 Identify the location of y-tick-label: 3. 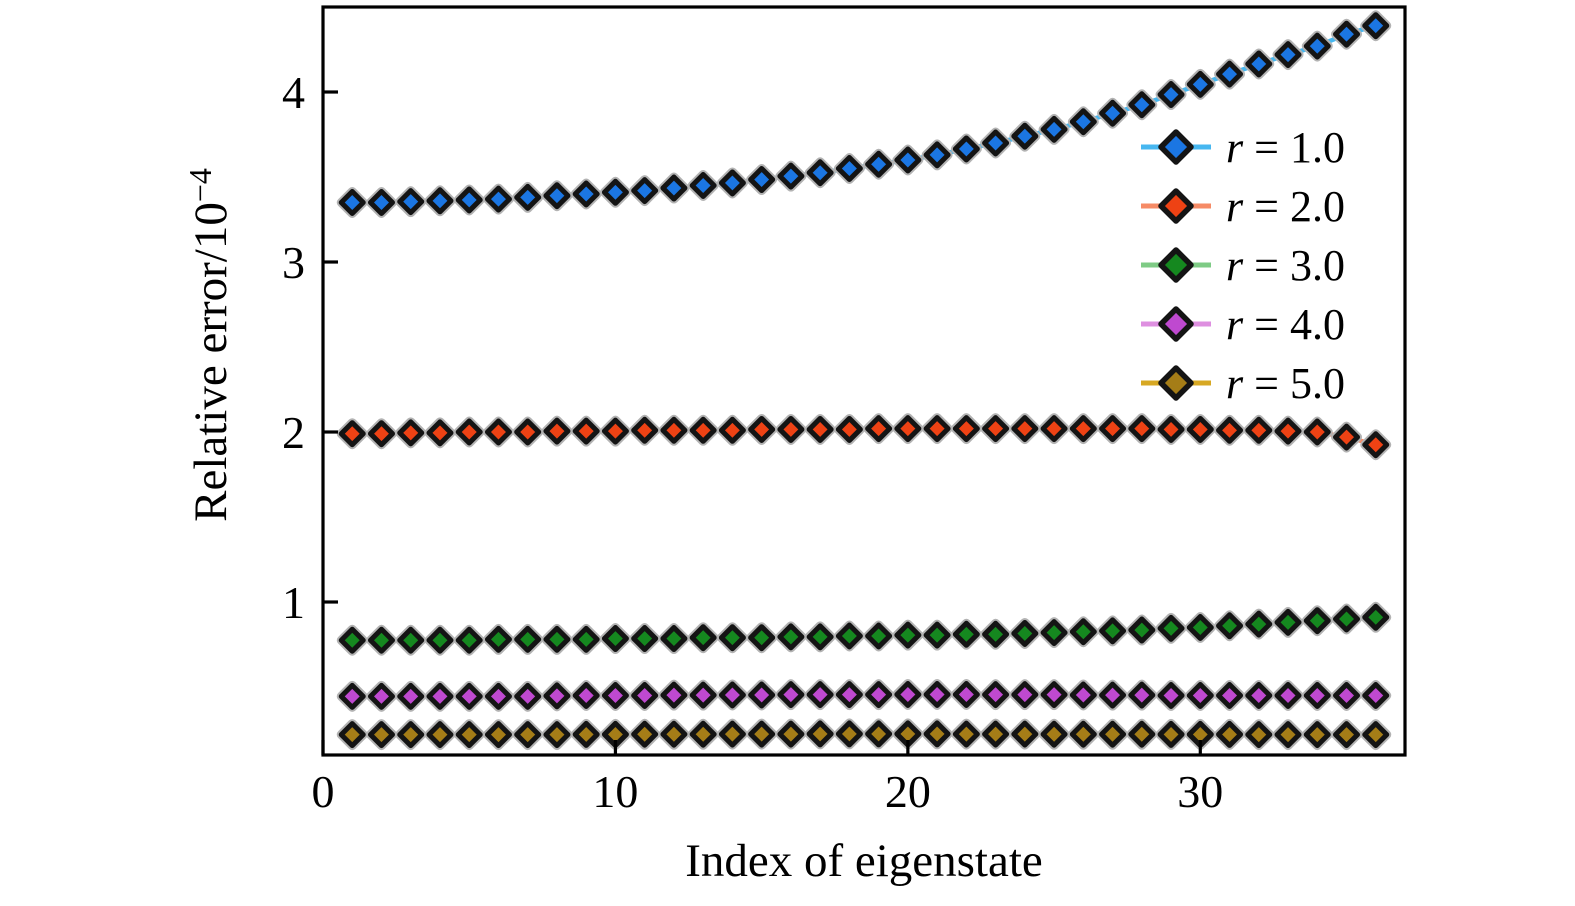
(293, 262).